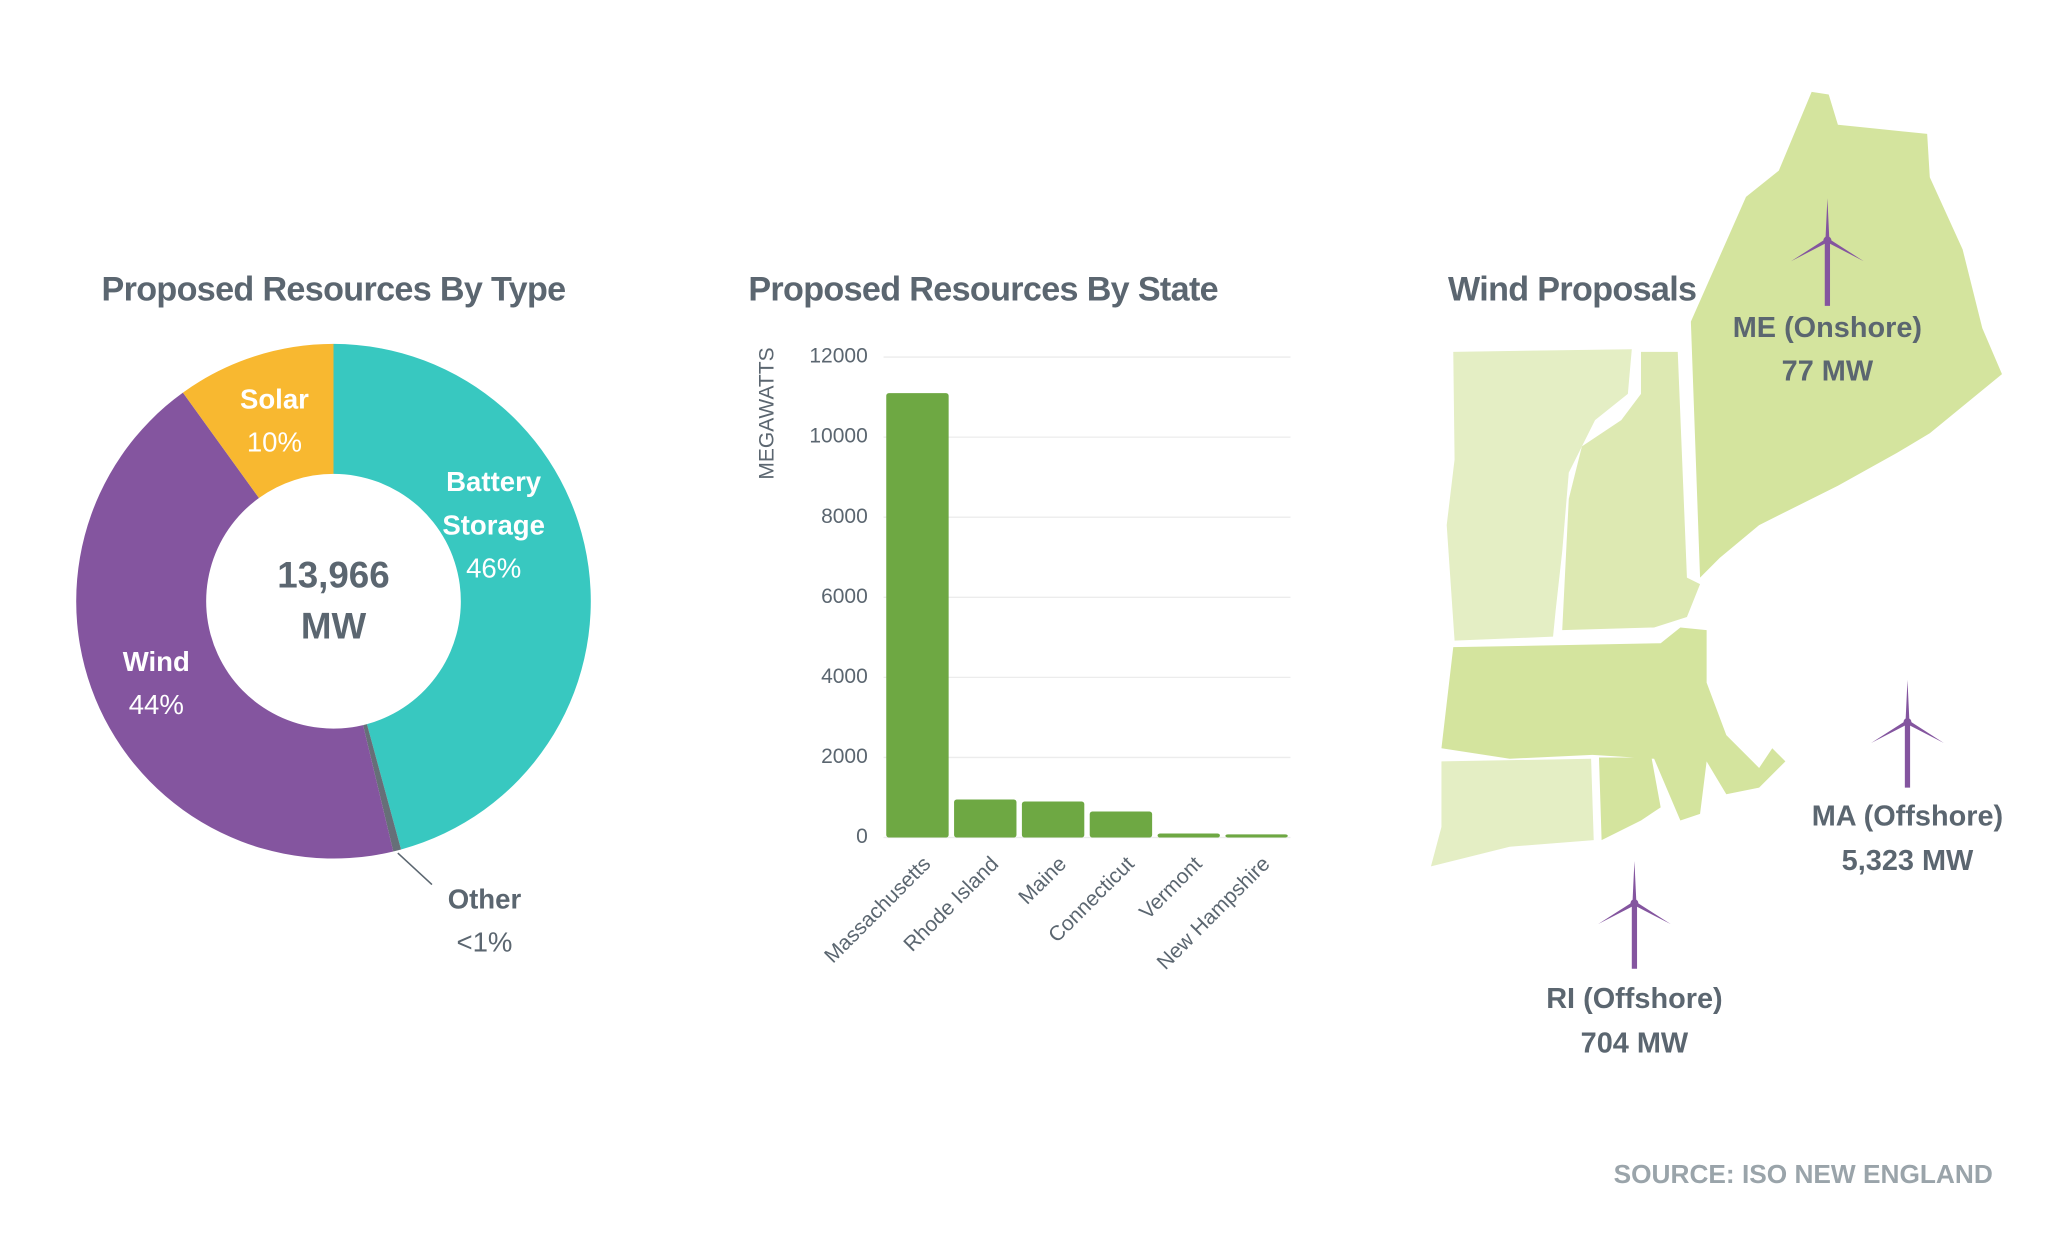  Describe the element at coordinates (333, 289) in the screenshot. I see `chart-title: Proposed Resources By Type` at that location.